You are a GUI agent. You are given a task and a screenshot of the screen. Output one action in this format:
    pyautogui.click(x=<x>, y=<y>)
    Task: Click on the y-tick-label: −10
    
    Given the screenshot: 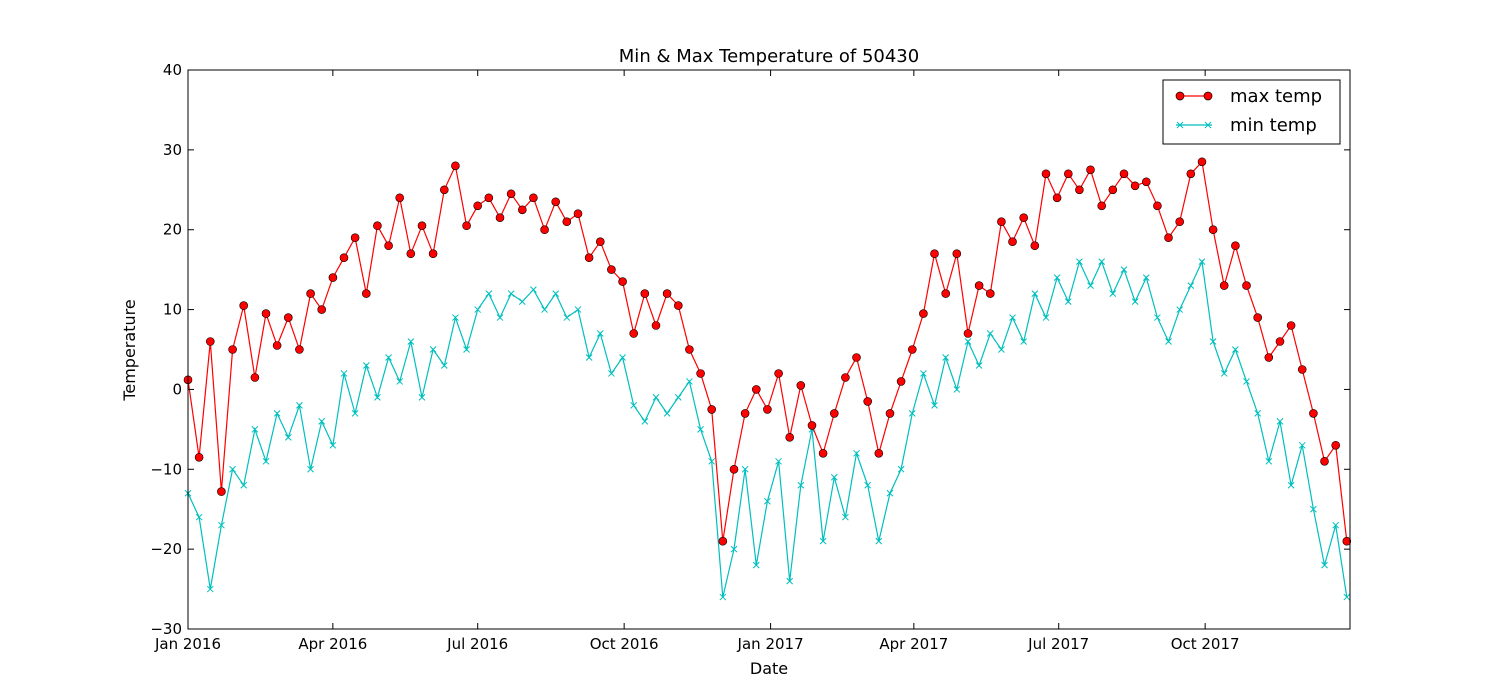 What is the action you would take?
    pyautogui.click(x=166, y=469)
    